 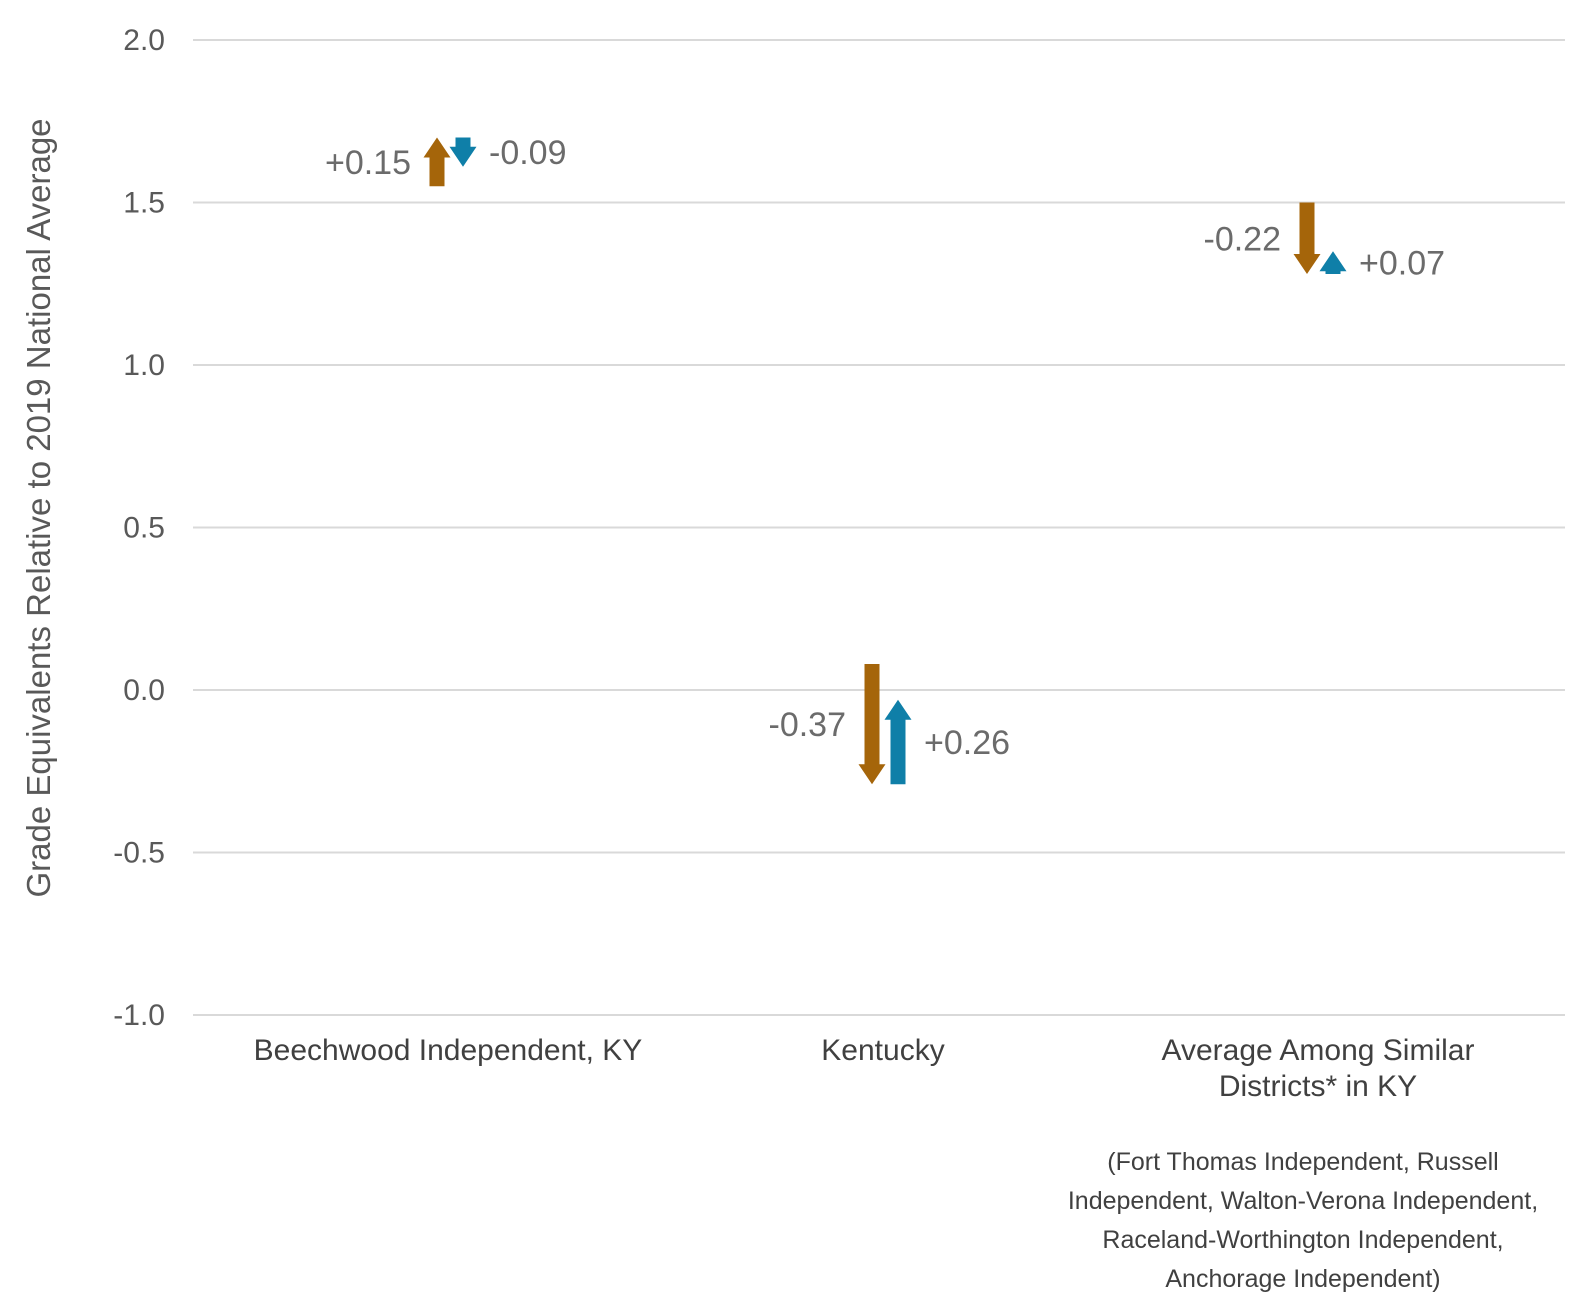 What do you see at coordinates (139, 853) in the screenshot?
I see `y-tick-label: -0.5` at bounding box center [139, 853].